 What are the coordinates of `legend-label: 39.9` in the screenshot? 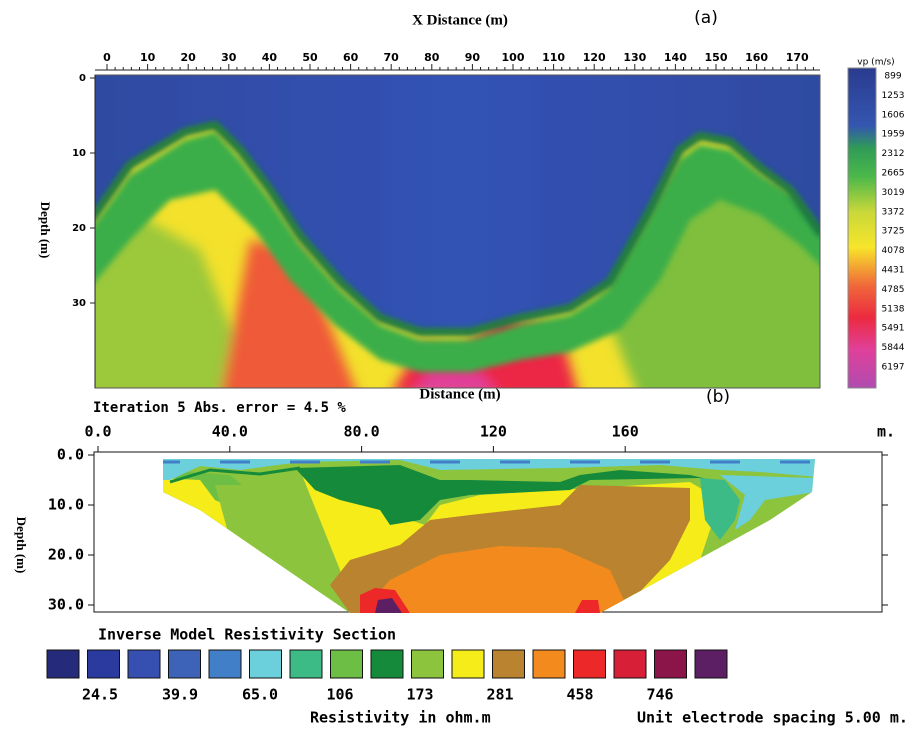 It's located at (180, 695).